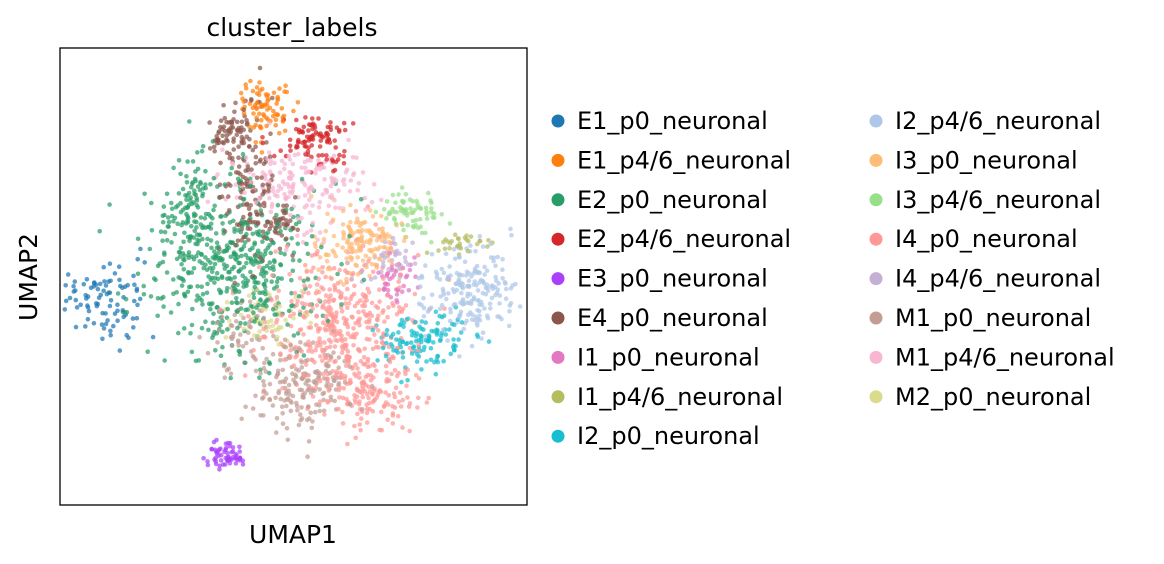  What do you see at coordinates (876, 279) in the screenshot?
I see `legend-marker` at bounding box center [876, 279].